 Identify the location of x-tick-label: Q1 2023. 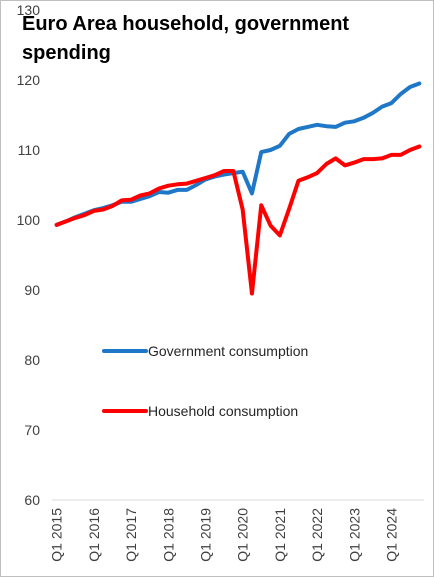
(354, 535).